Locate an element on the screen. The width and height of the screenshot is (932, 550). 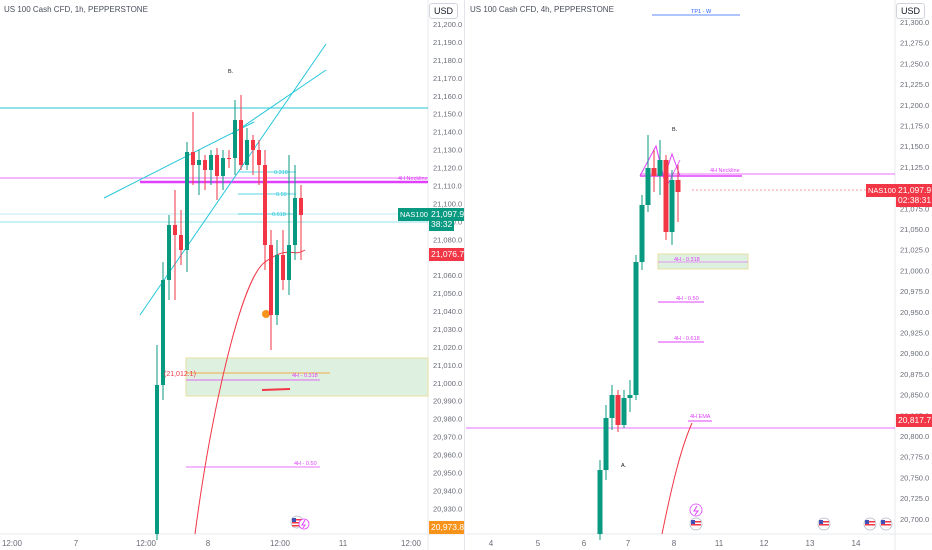
countdown-tag: 02:38:31 is located at coordinates (914, 200).